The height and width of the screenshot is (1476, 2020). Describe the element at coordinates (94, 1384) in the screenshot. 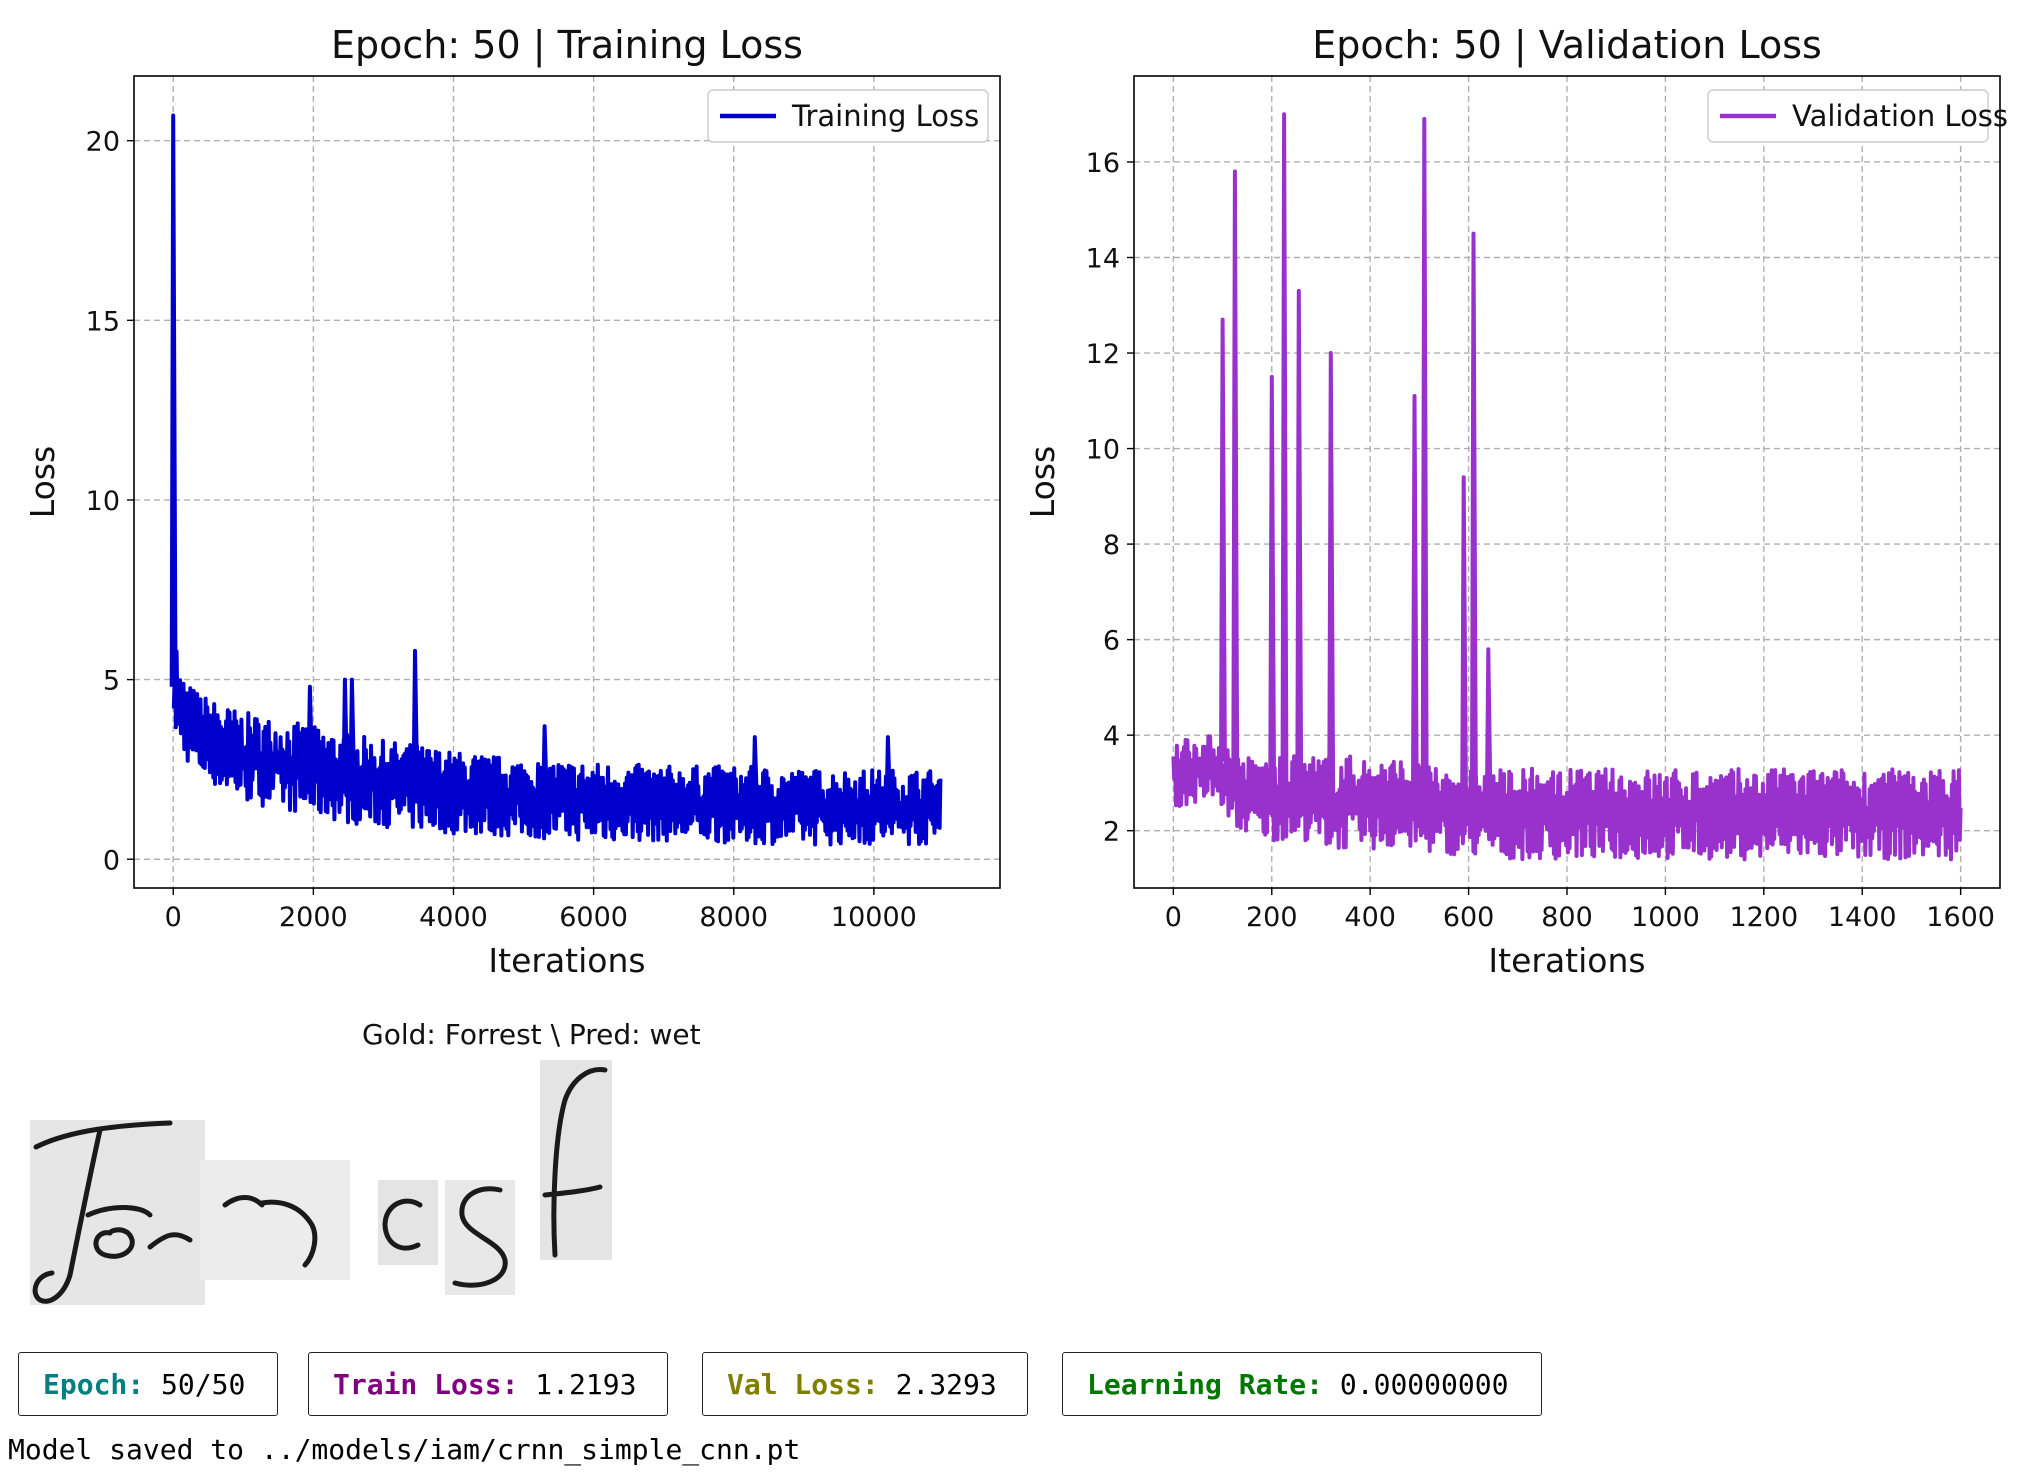

I see `metric-label: Epoch:` at that location.